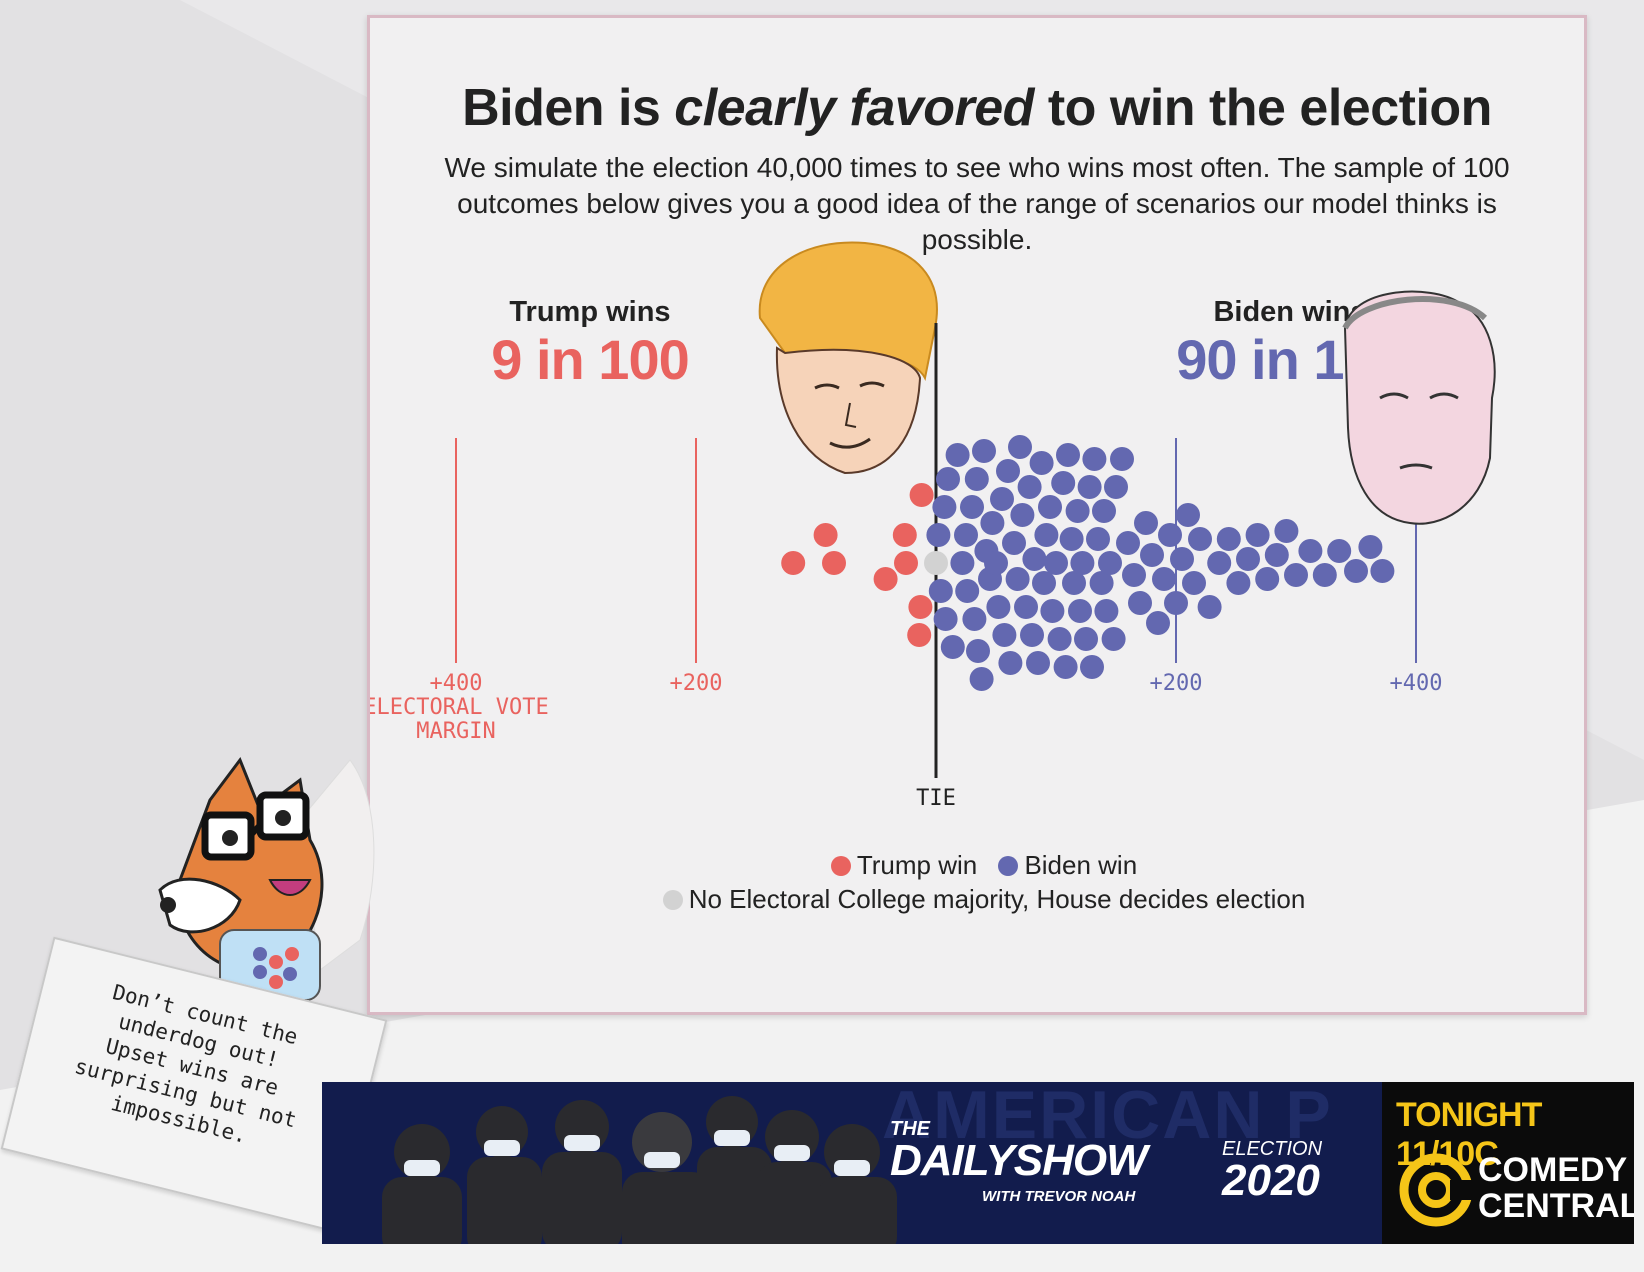  What do you see at coordinates (936, 798) in the screenshot?
I see `tick-label: TIE` at bounding box center [936, 798].